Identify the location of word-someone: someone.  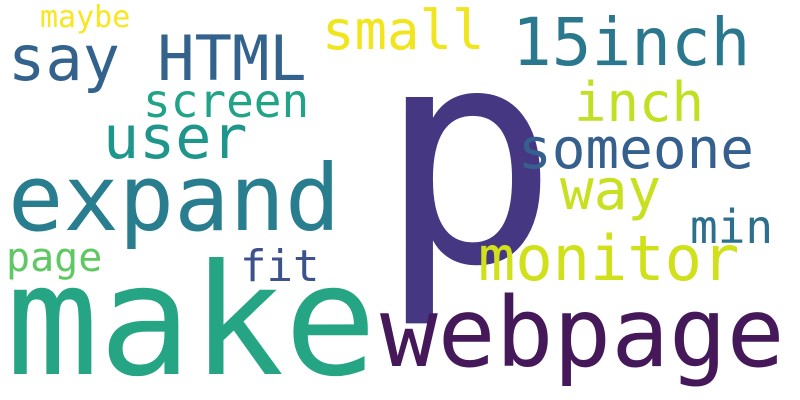
(636, 149).